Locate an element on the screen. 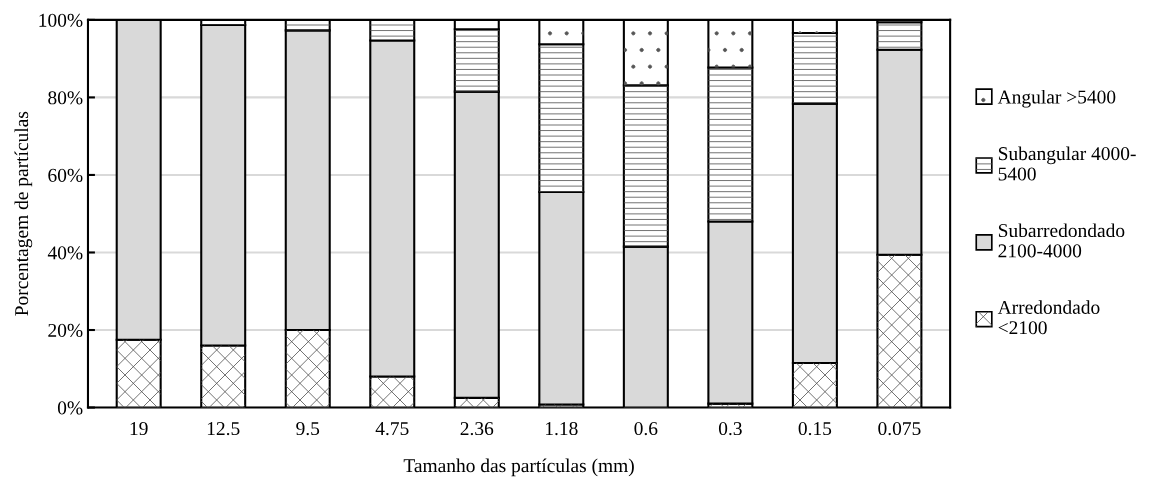 This screenshot has height=497, width=1173. y-tick-label: 60% is located at coordinates (65, 175).